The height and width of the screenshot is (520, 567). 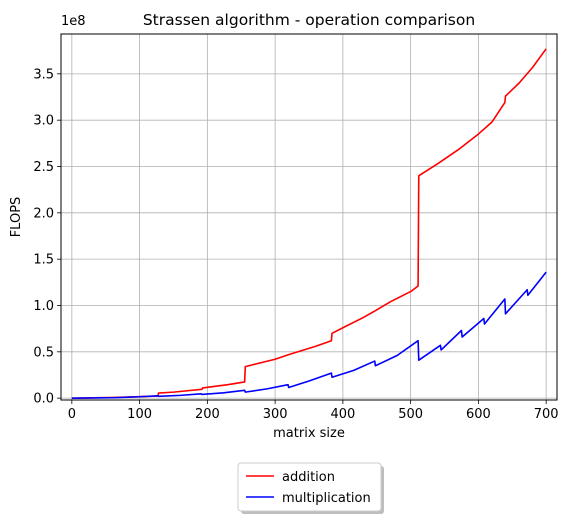 I want to click on legend: addition multiplication, so click(x=310, y=488).